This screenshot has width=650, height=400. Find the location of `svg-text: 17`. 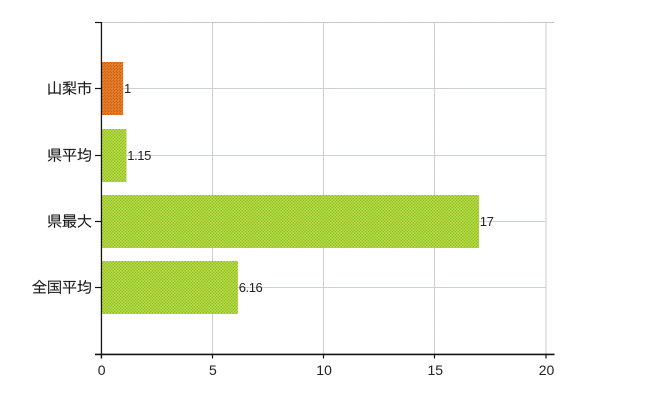

svg-text: 17 is located at coordinates (487, 221).